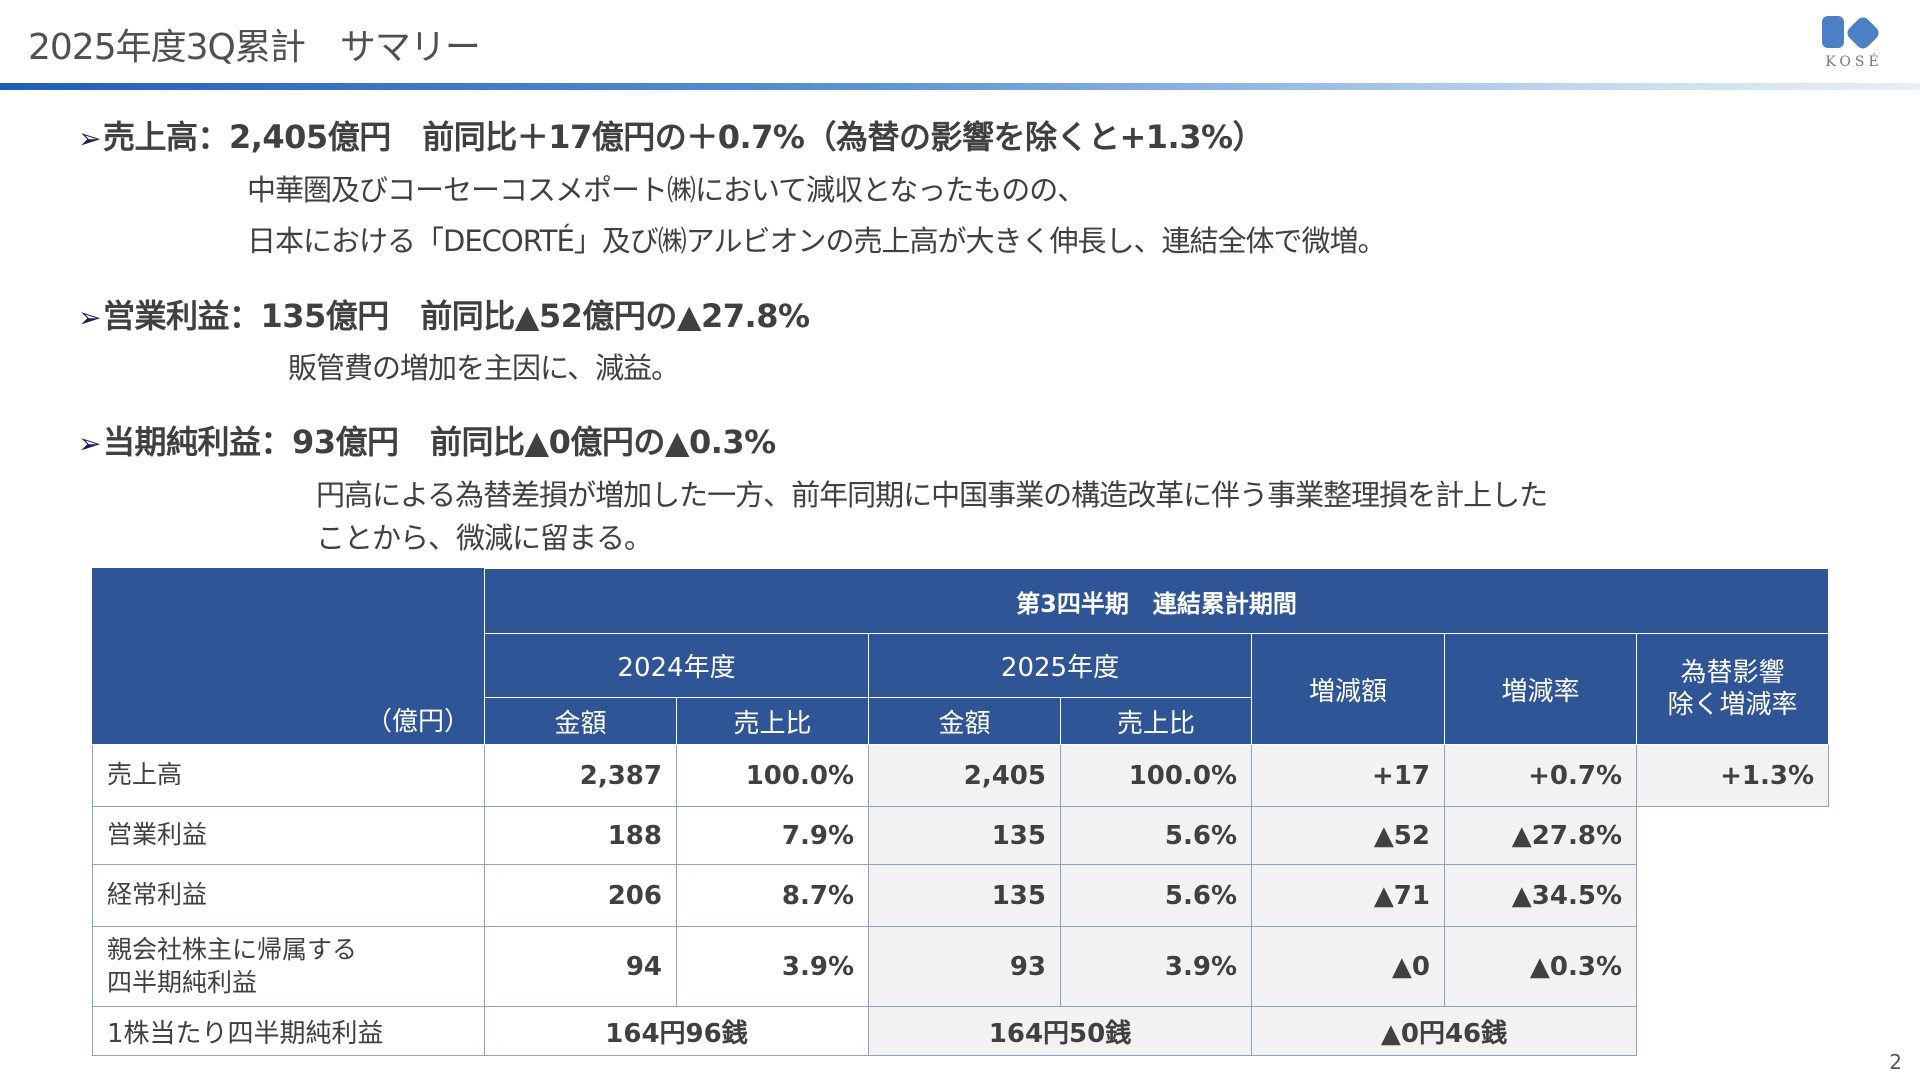 Image resolution: width=1920 pixels, height=1080 pixels. What do you see at coordinates (288, 656) in the screenshot?
I see `unit-label: （億円）` at bounding box center [288, 656].